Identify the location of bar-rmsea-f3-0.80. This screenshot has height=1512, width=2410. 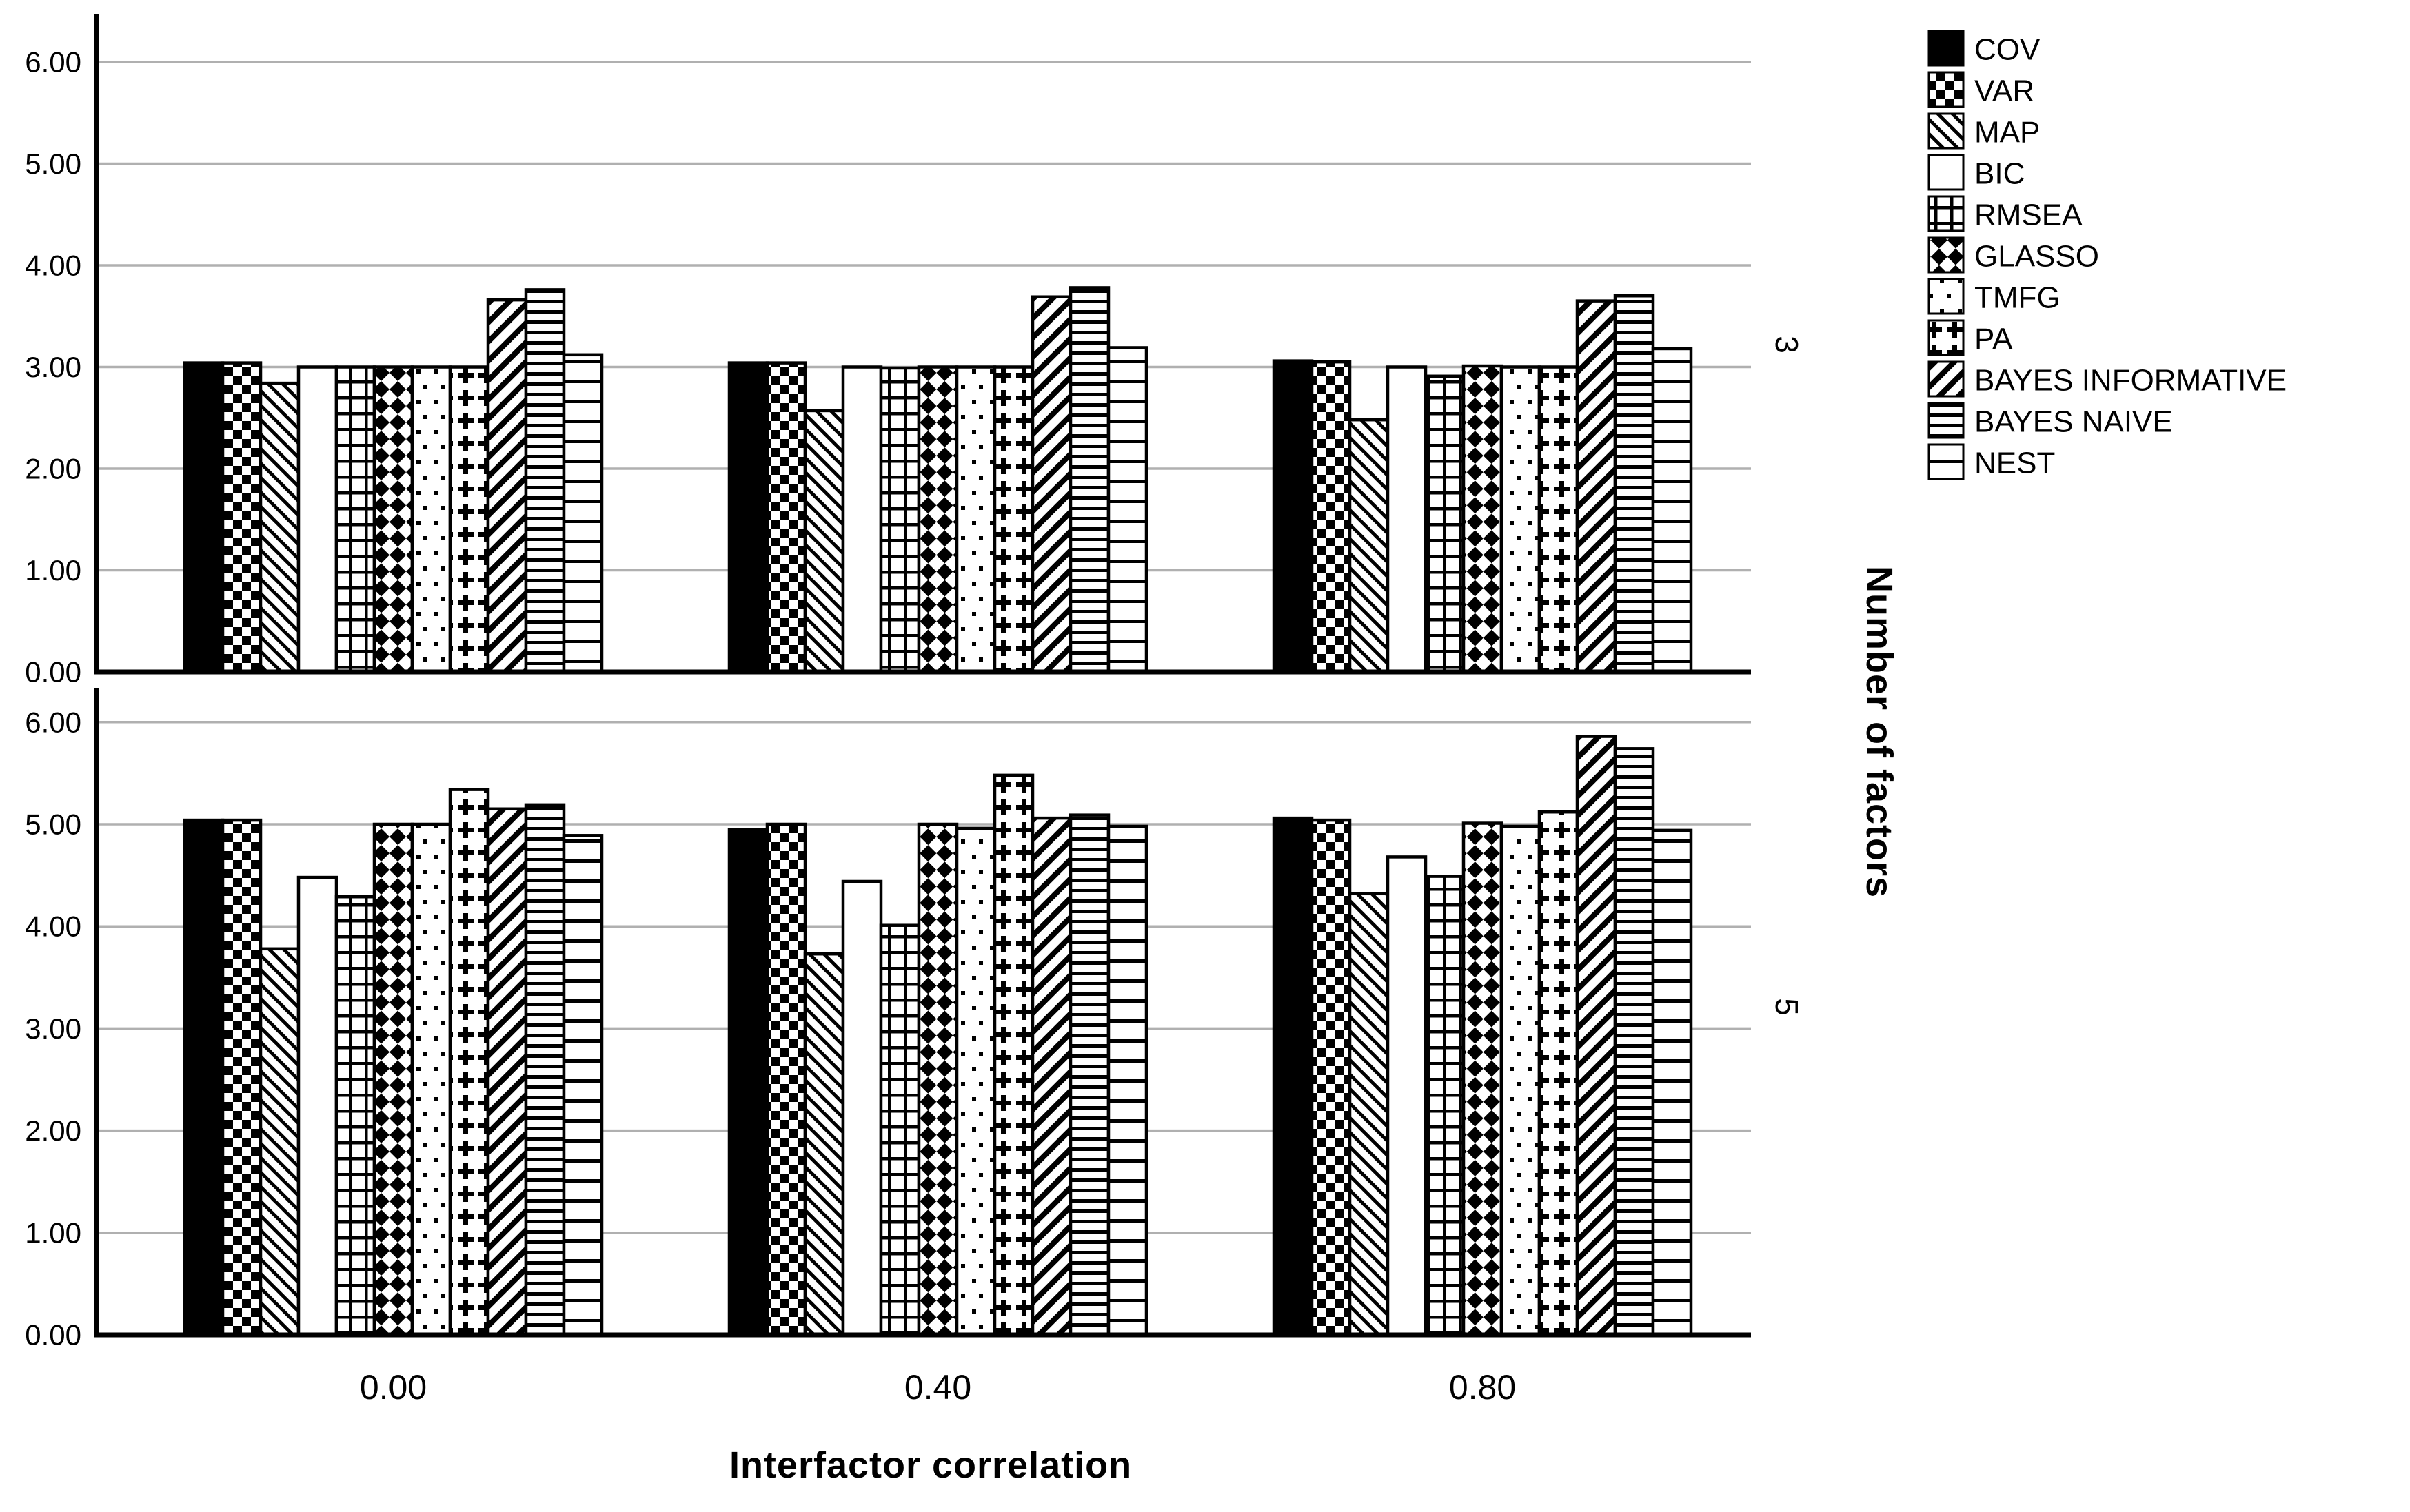
(1445, 524).